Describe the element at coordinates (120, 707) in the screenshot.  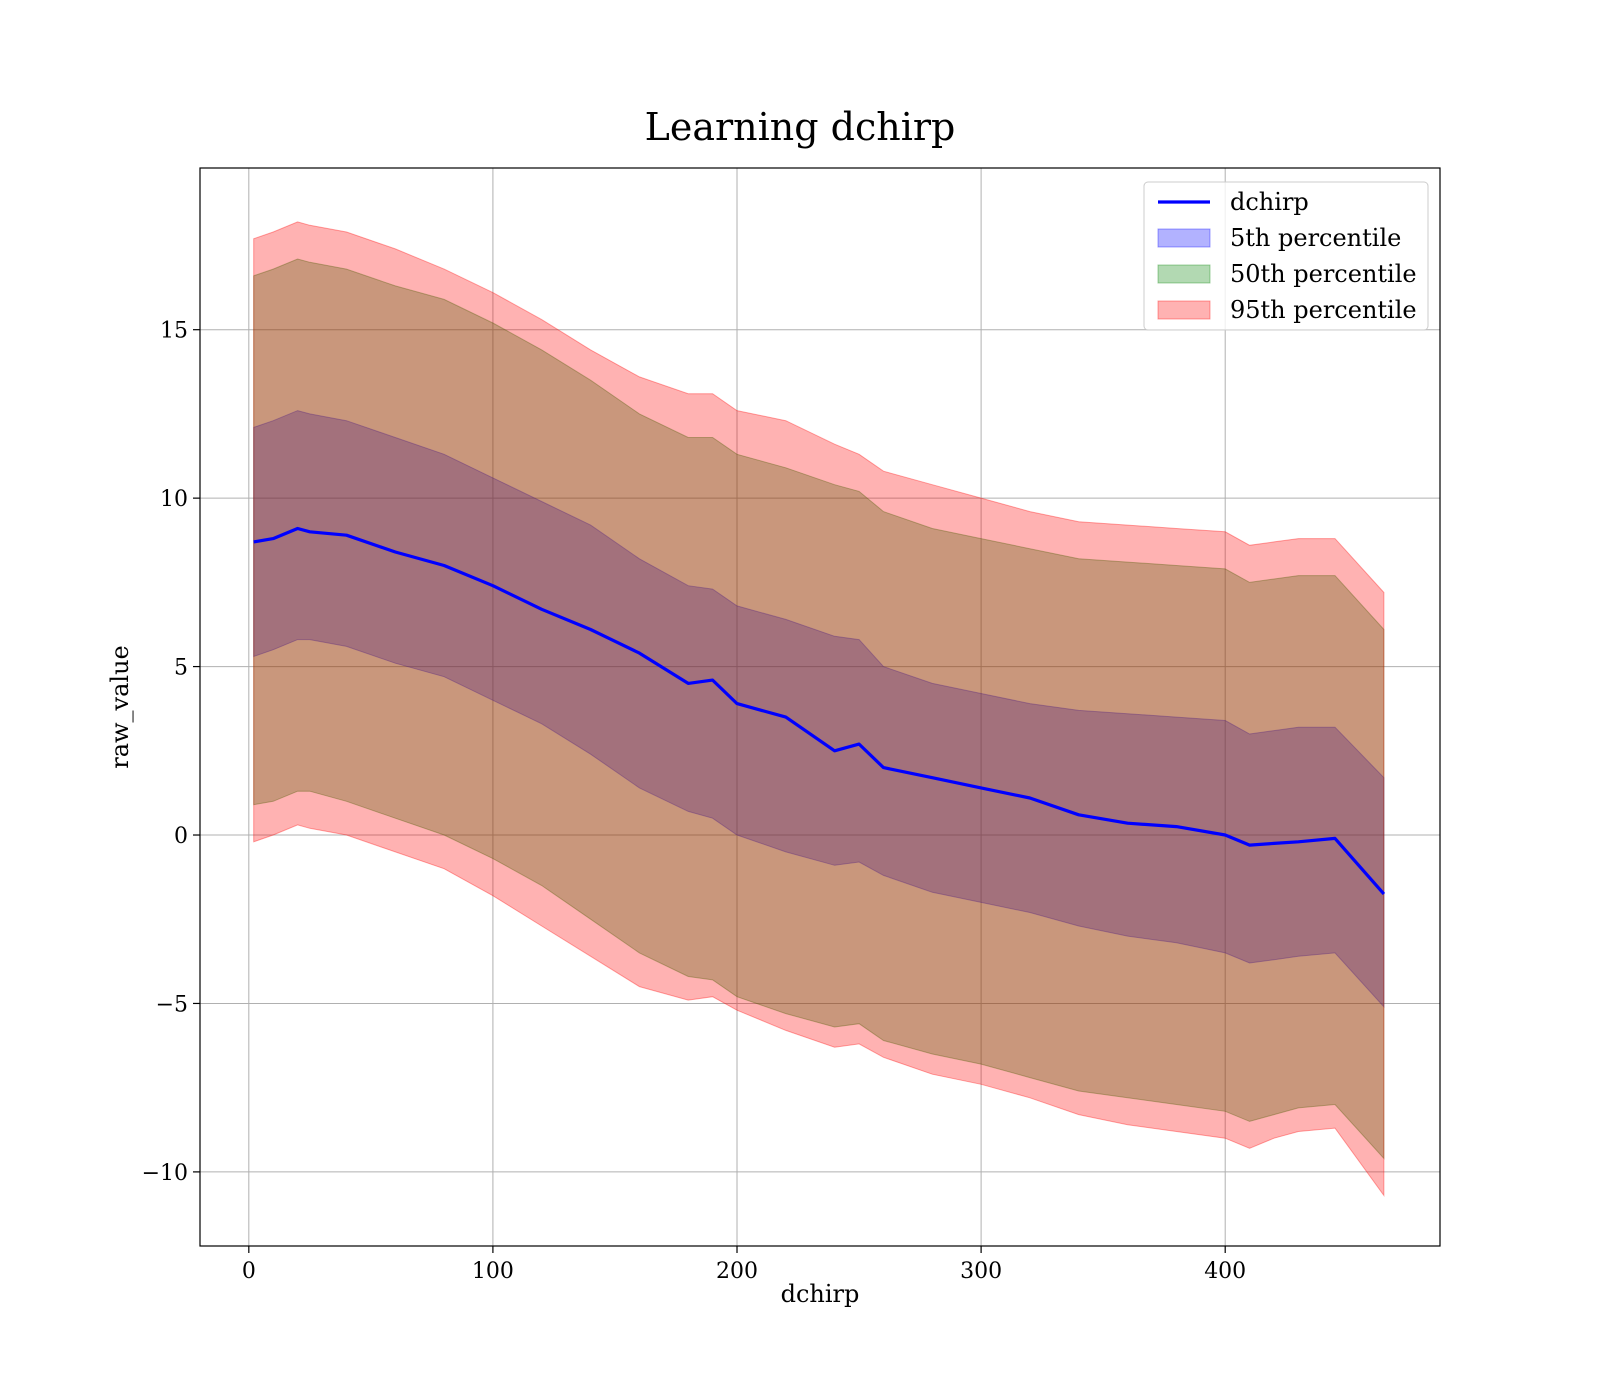
I see `y-axis-label: raw_value` at that location.